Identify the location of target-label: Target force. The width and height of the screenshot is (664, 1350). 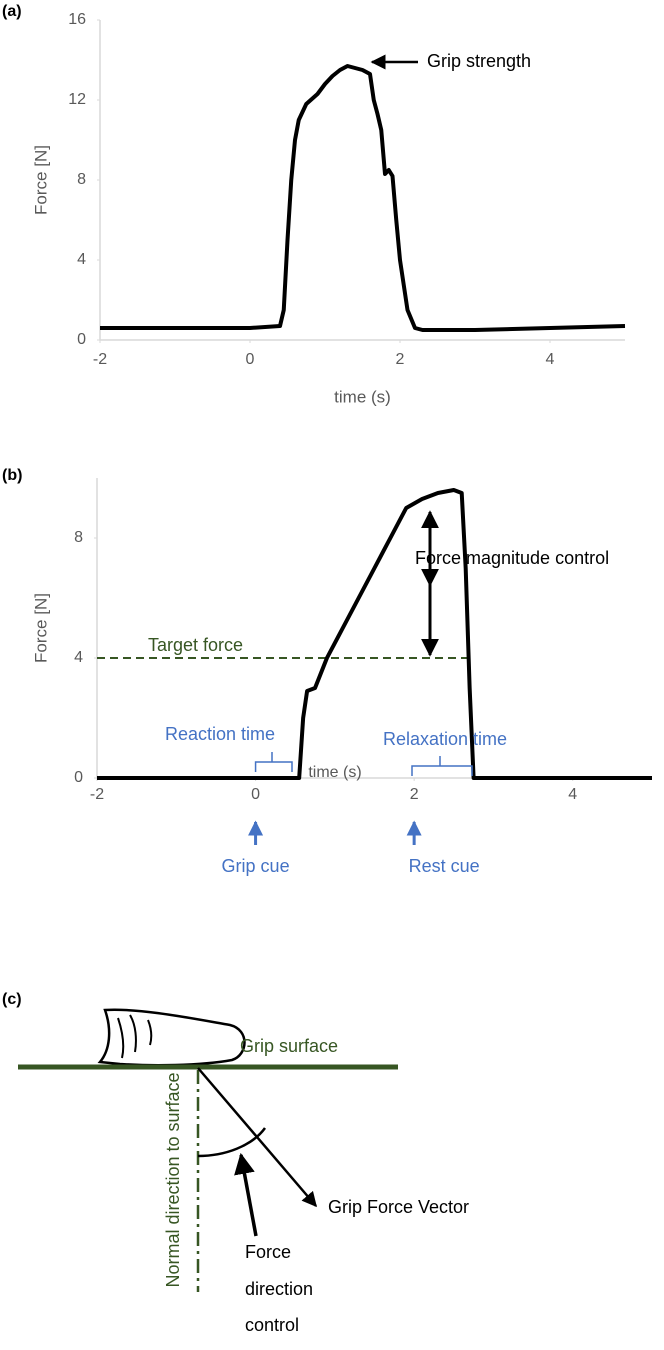
(195, 645).